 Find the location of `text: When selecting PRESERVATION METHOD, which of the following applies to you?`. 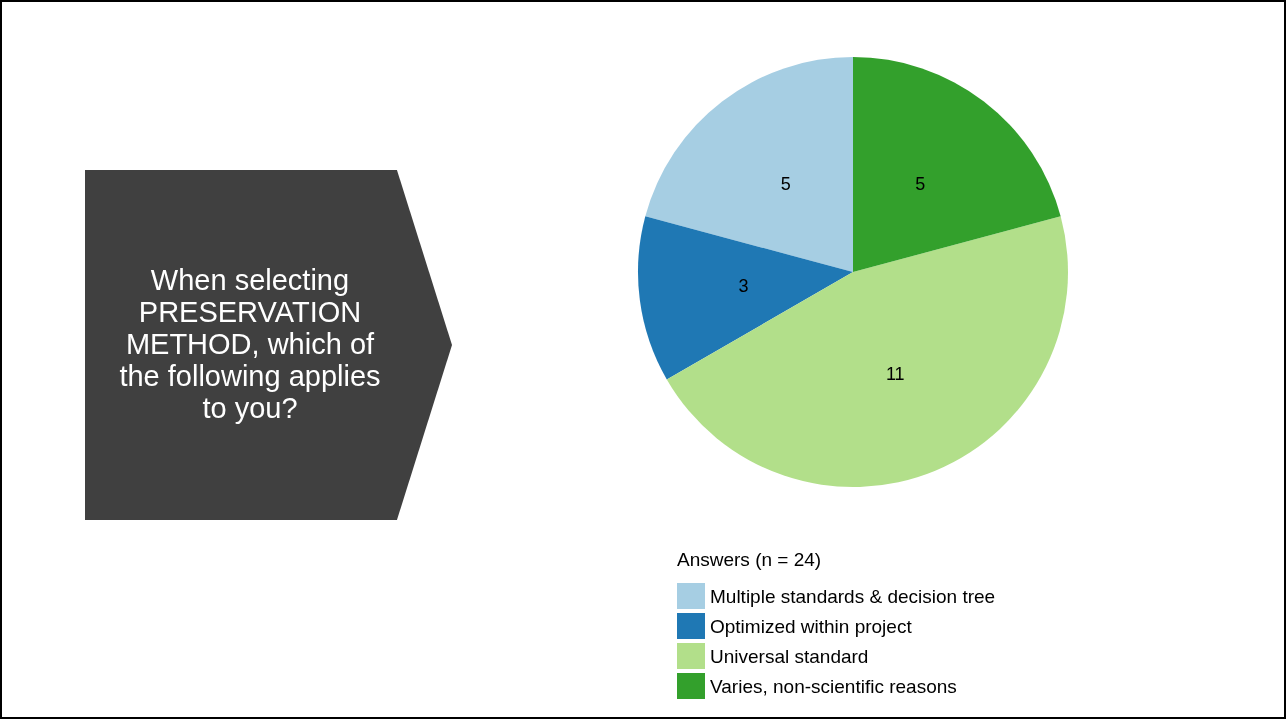

text: When selecting PRESERVATION METHOD, which of the following applies to you? is located at coordinates (250, 344).